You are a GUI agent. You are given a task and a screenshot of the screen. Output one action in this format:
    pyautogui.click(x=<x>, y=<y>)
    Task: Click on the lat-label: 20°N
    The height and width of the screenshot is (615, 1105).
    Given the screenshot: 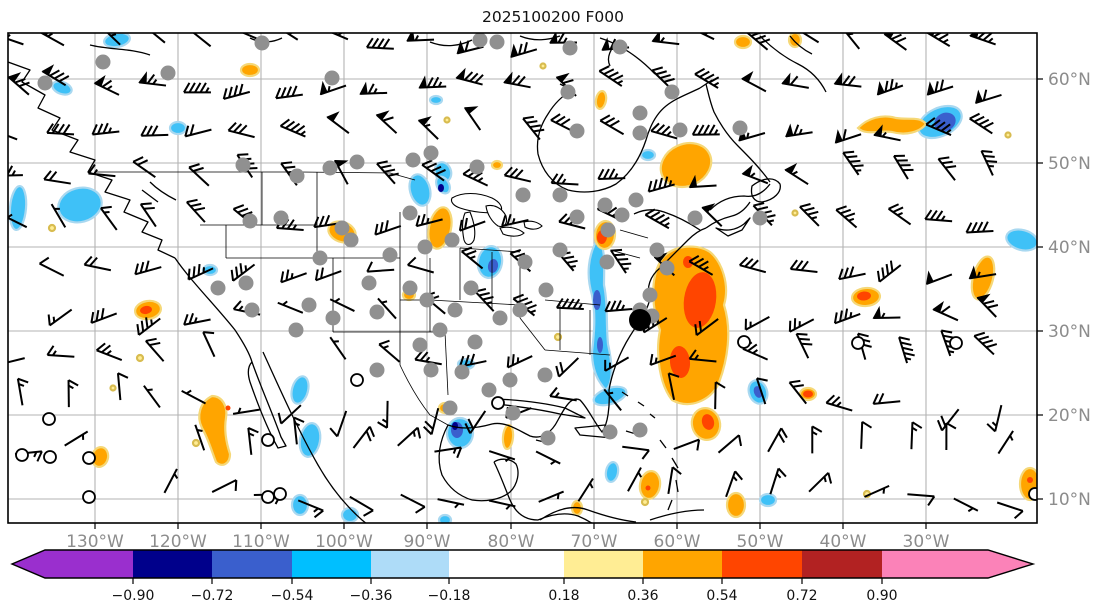 What is the action you would take?
    pyautogui.click(x=1069, y=416)
    